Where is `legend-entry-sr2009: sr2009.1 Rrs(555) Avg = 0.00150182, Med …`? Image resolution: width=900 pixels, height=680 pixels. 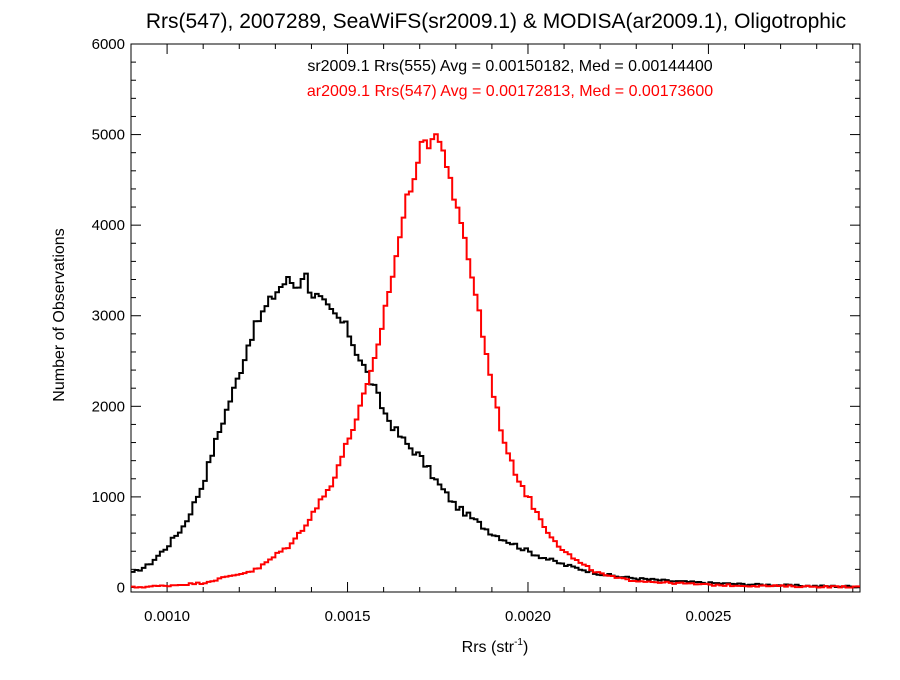 legend-entry-sr2009: sr2009.1 Rrs(555) Avg = 0.00150182, Med … is located at coordinates (509, 66).